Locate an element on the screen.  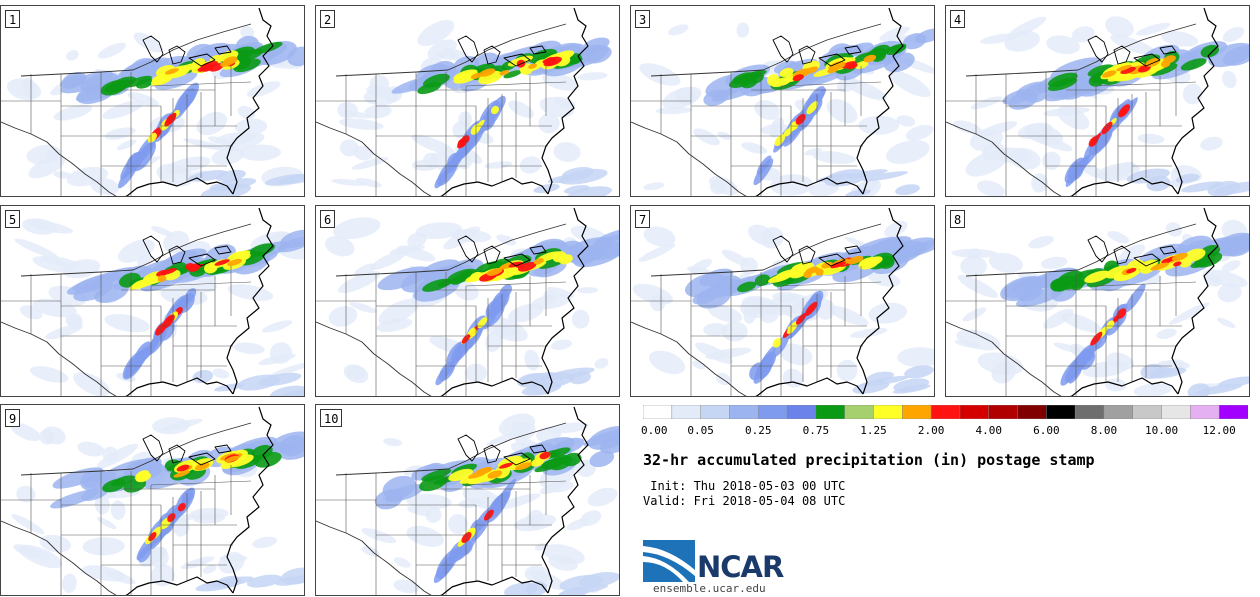
member-map-panel: 10 is located at coordinates (467, 500).